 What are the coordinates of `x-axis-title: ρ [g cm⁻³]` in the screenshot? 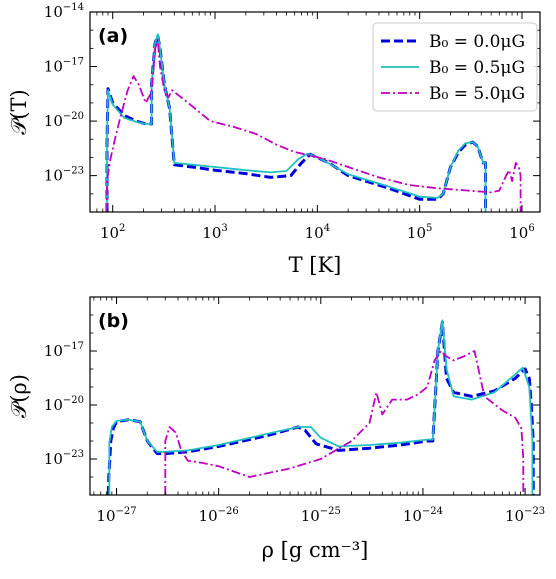 It's located at (315, 550).